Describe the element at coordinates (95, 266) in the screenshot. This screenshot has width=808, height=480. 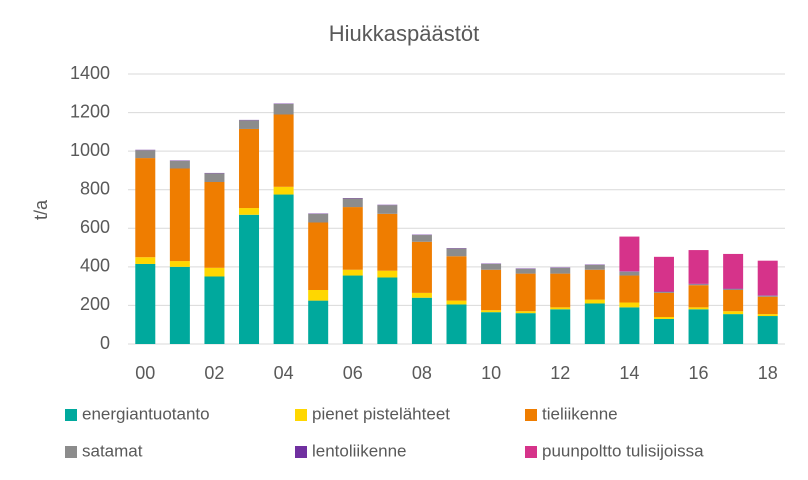
I see `y-tick-label: 400` at that location.